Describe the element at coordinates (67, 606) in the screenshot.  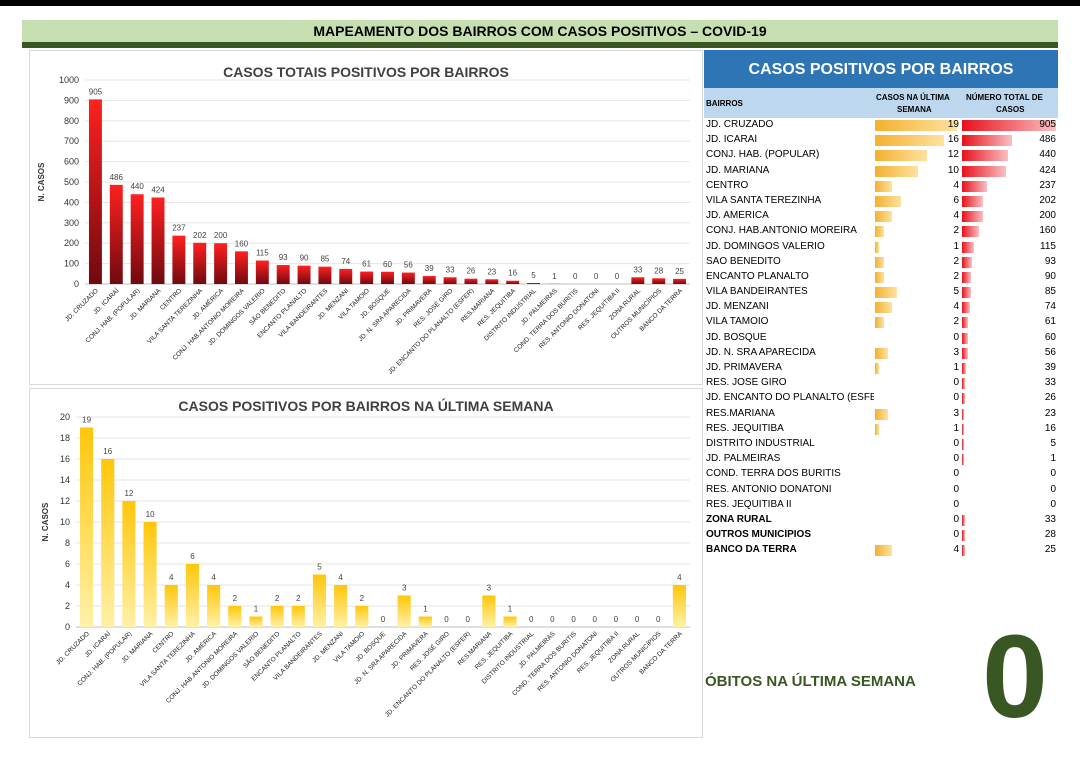
I see `y-tick-label: 2` at that location.